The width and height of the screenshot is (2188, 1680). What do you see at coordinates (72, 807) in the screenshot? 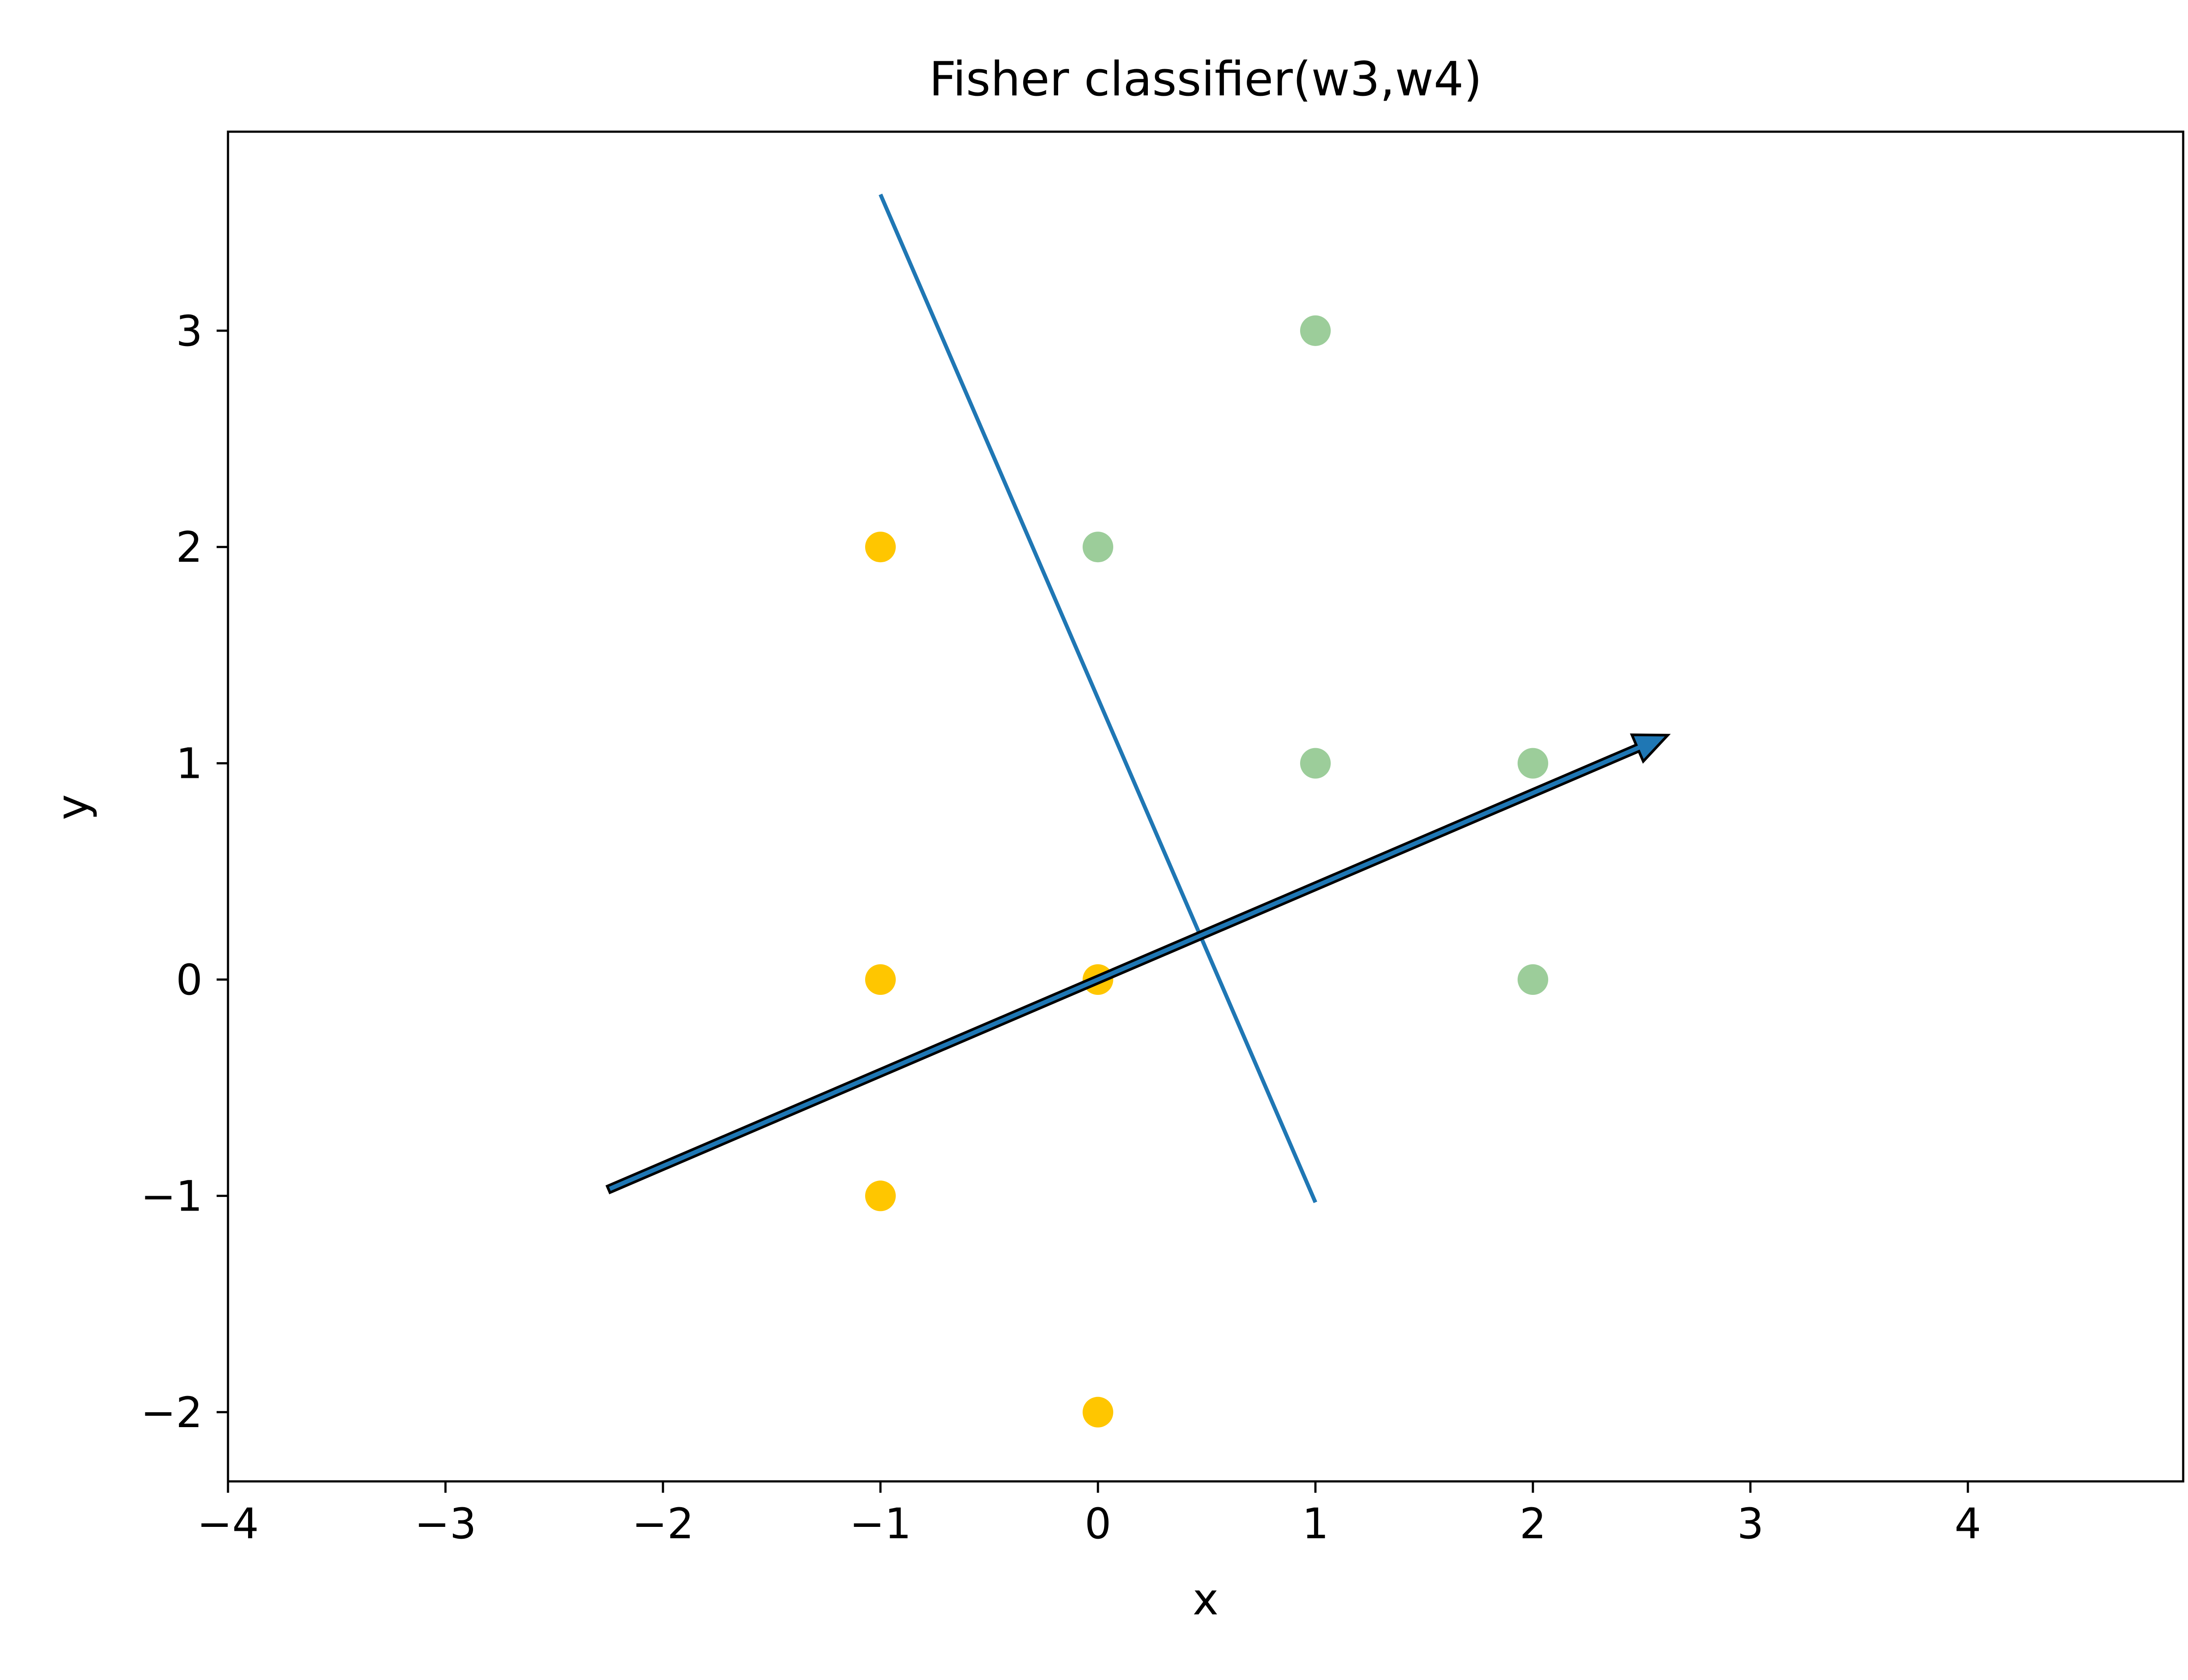
I see `y-axis-label: y` at bounding box center [72, 807].